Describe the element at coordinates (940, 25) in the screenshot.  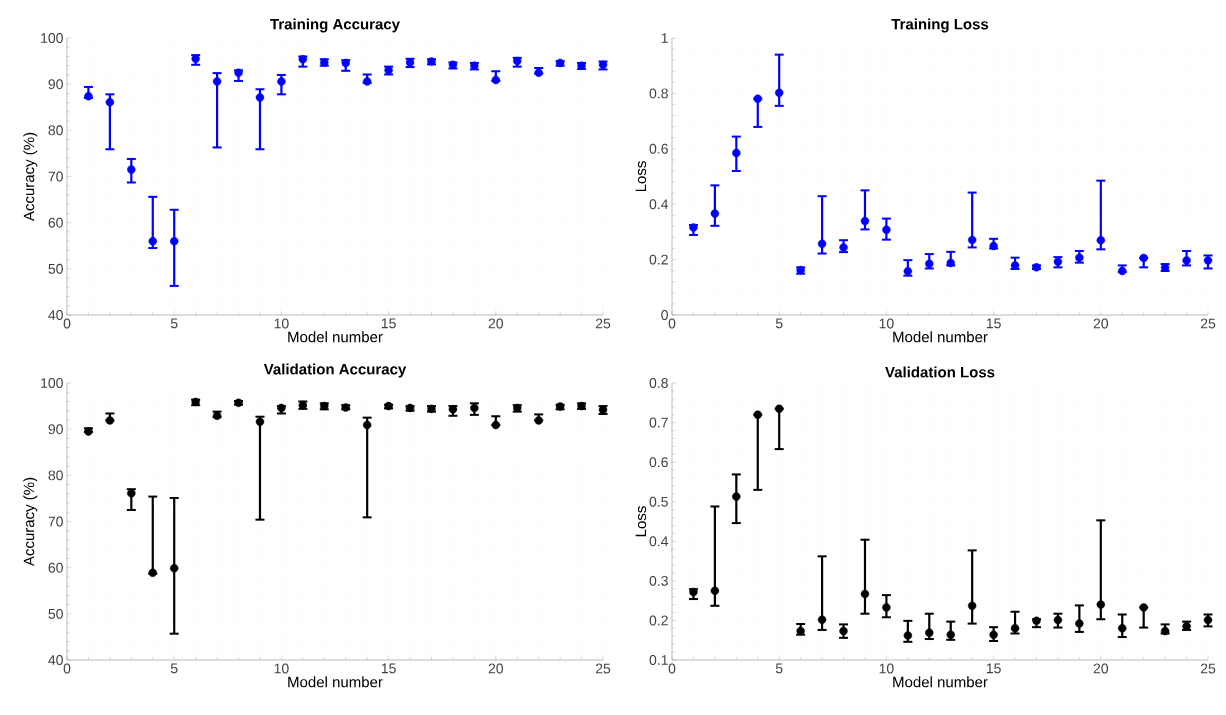
I see `chart-title: Training Loss` at that location.